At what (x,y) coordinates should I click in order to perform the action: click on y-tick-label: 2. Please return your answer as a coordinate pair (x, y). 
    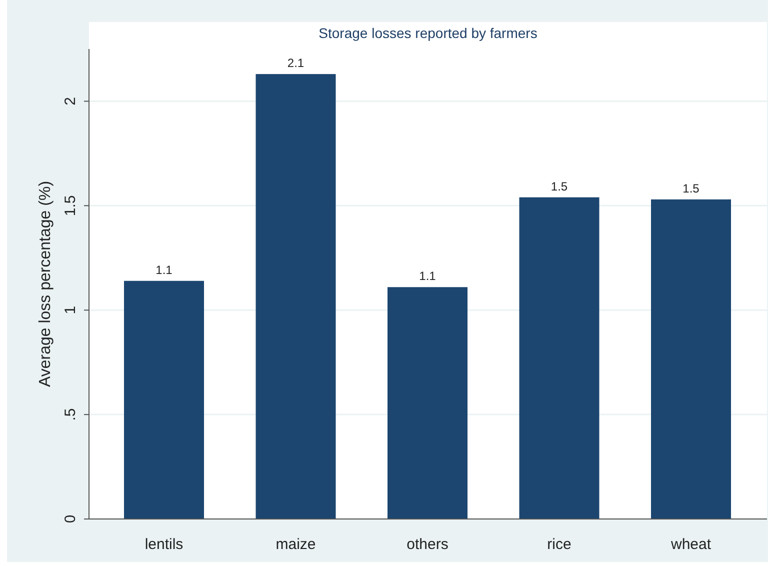
    Looking at the image, I should click on (70, 101).